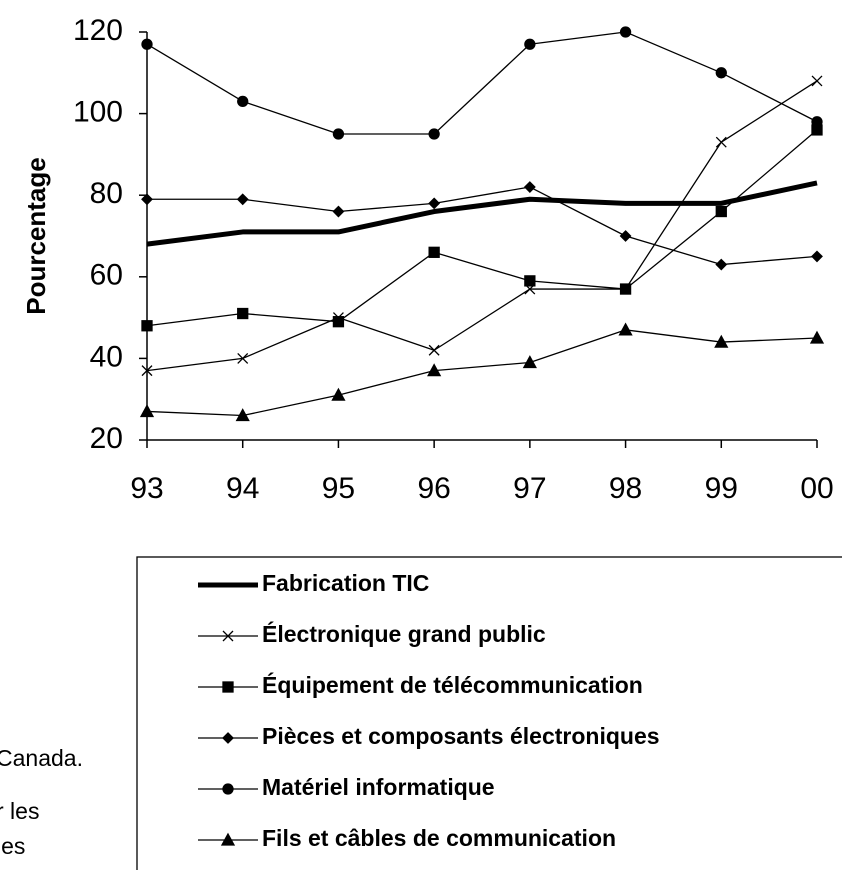 The height and width of the screenshot is (870, 842). I want to click on y-tick-label: 20, so click(106, 438).